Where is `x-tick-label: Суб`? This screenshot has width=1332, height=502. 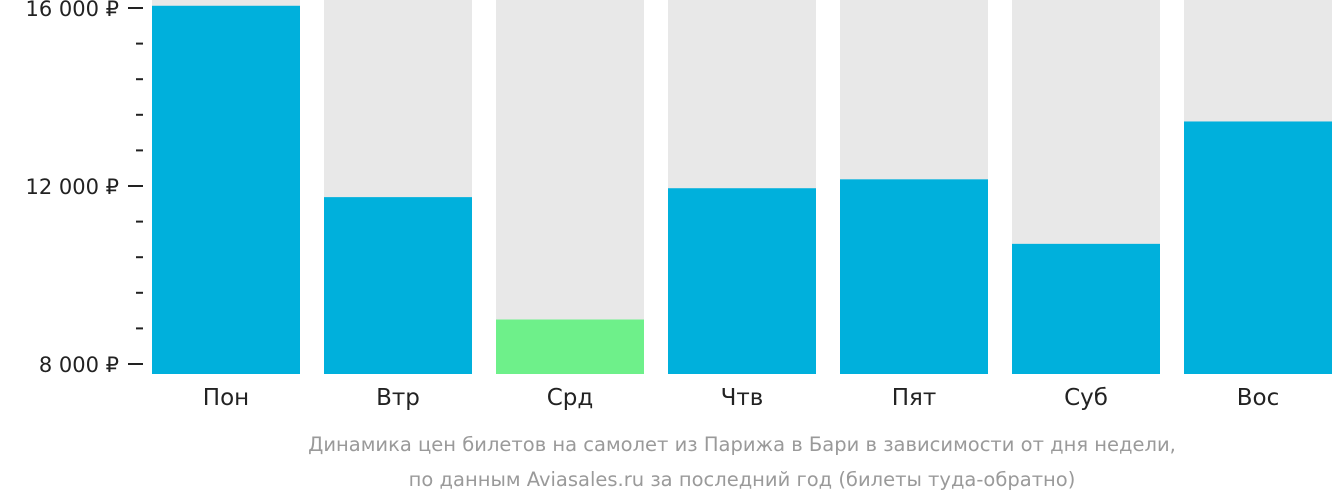 x-tick-label: Суб is located at coordinates (1086, 398).